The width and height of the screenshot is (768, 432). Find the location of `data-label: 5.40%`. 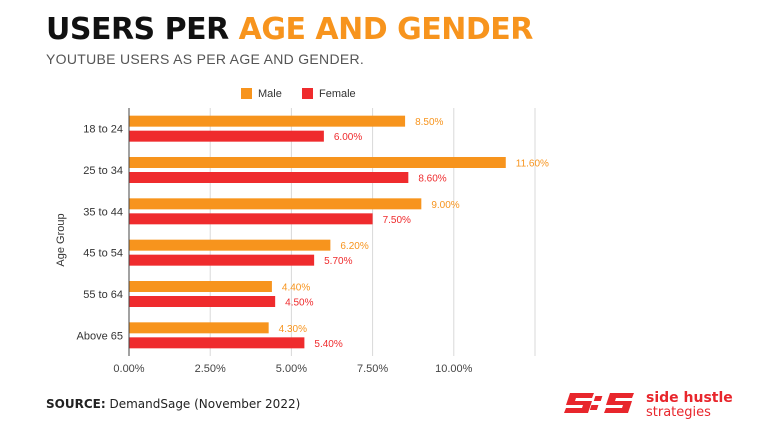

data-label: 5.40% is located at coordinates (328, 344).